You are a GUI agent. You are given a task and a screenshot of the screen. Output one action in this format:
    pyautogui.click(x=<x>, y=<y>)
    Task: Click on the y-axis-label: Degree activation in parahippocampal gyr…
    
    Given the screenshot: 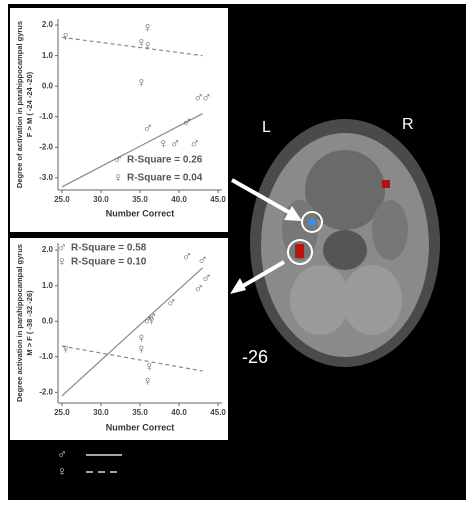 What is the action you would take?
    pyautogui.click(x=19, y=323)
    